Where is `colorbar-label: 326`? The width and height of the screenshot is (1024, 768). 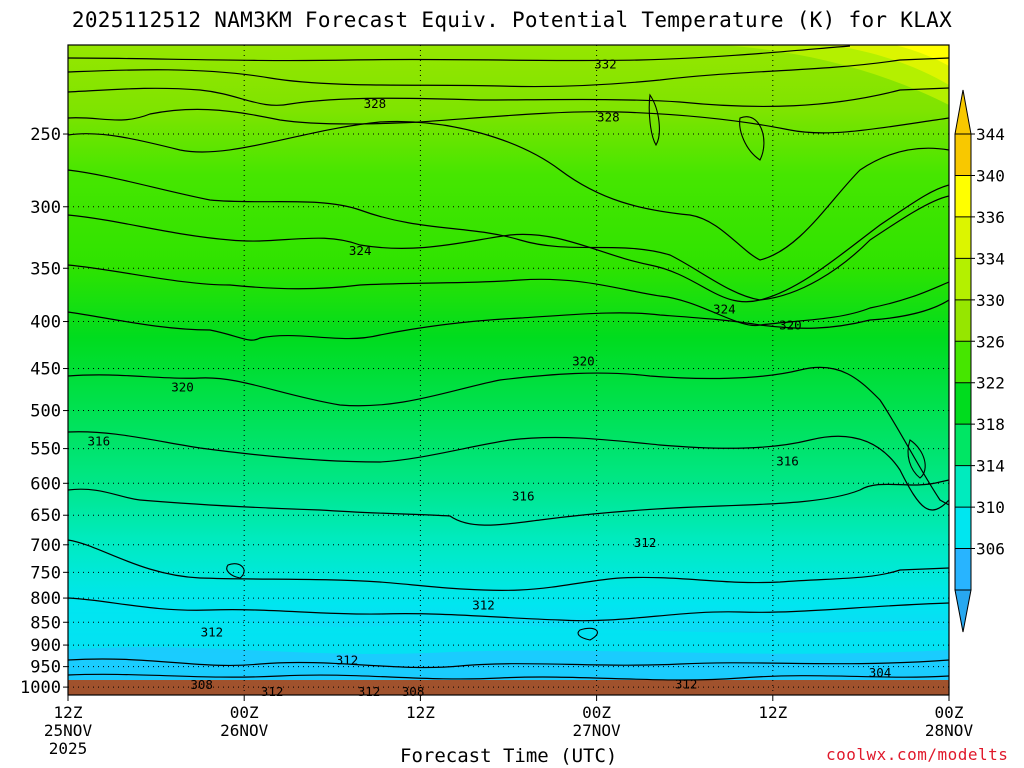 colorbar-label: 326 is located at coordinates (990, 341).